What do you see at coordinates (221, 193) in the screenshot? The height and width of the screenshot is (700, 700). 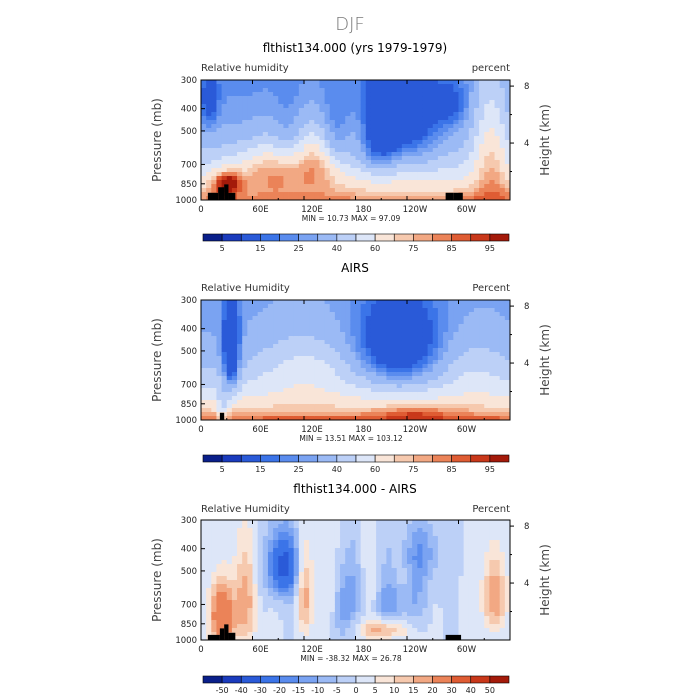 I see `topography-mask` at bounding box center [221, 193].